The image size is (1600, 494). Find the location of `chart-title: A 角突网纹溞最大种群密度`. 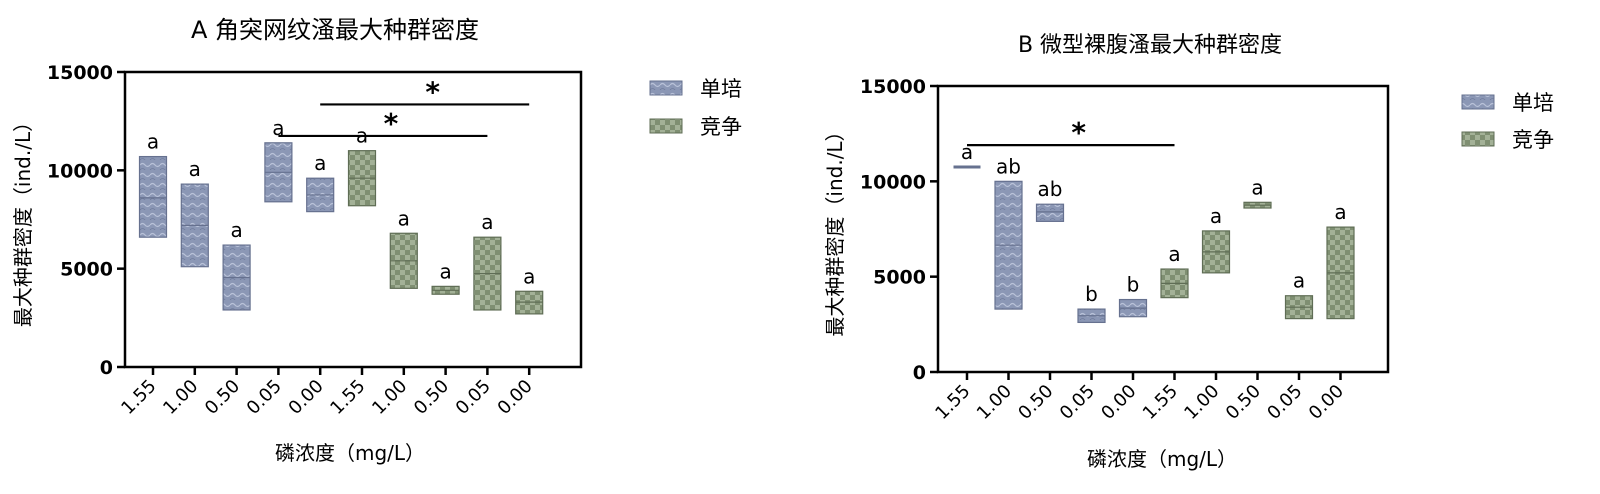

chart-title: A 角突网纹溞最大种群密度 is located at coordinates (335, 30).